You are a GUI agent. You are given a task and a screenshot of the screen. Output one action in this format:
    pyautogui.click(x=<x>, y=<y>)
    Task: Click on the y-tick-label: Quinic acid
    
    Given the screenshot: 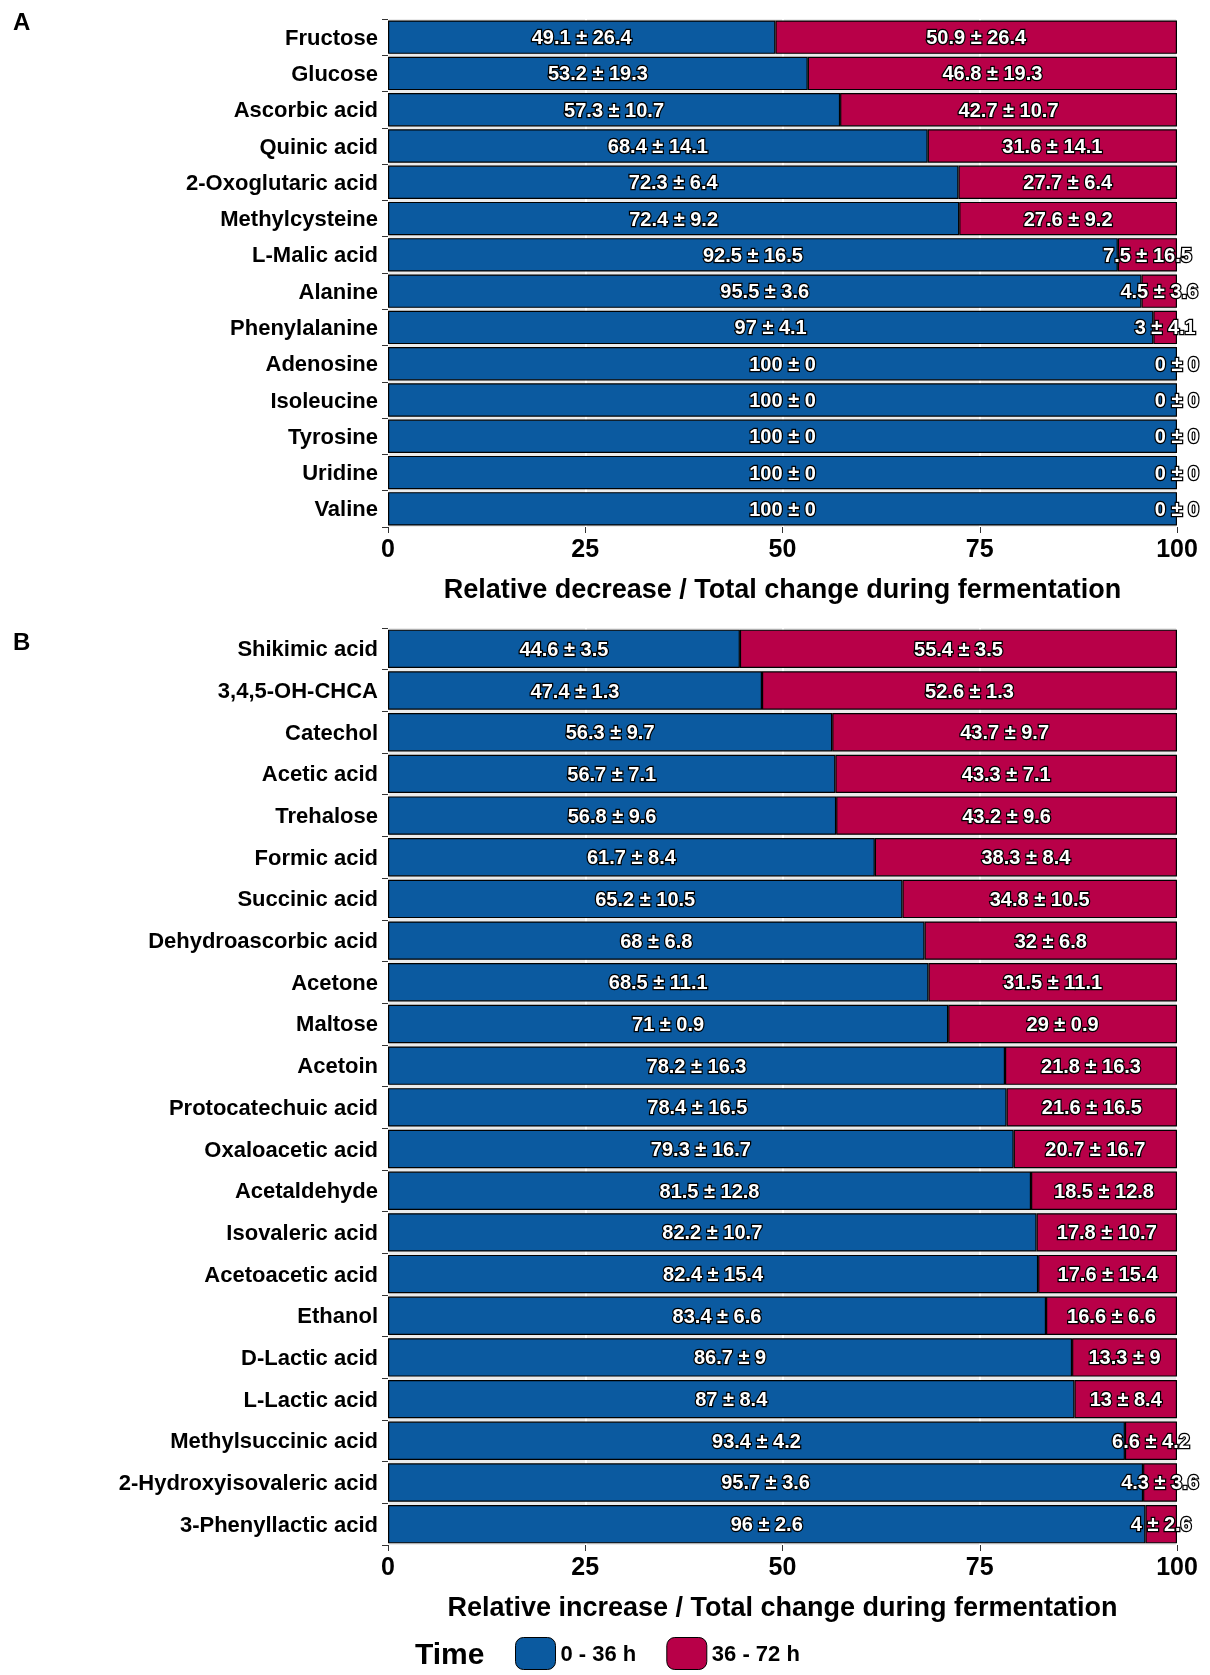 What is the action you would take?
    pyautogui.click(x=318, y=146)
    